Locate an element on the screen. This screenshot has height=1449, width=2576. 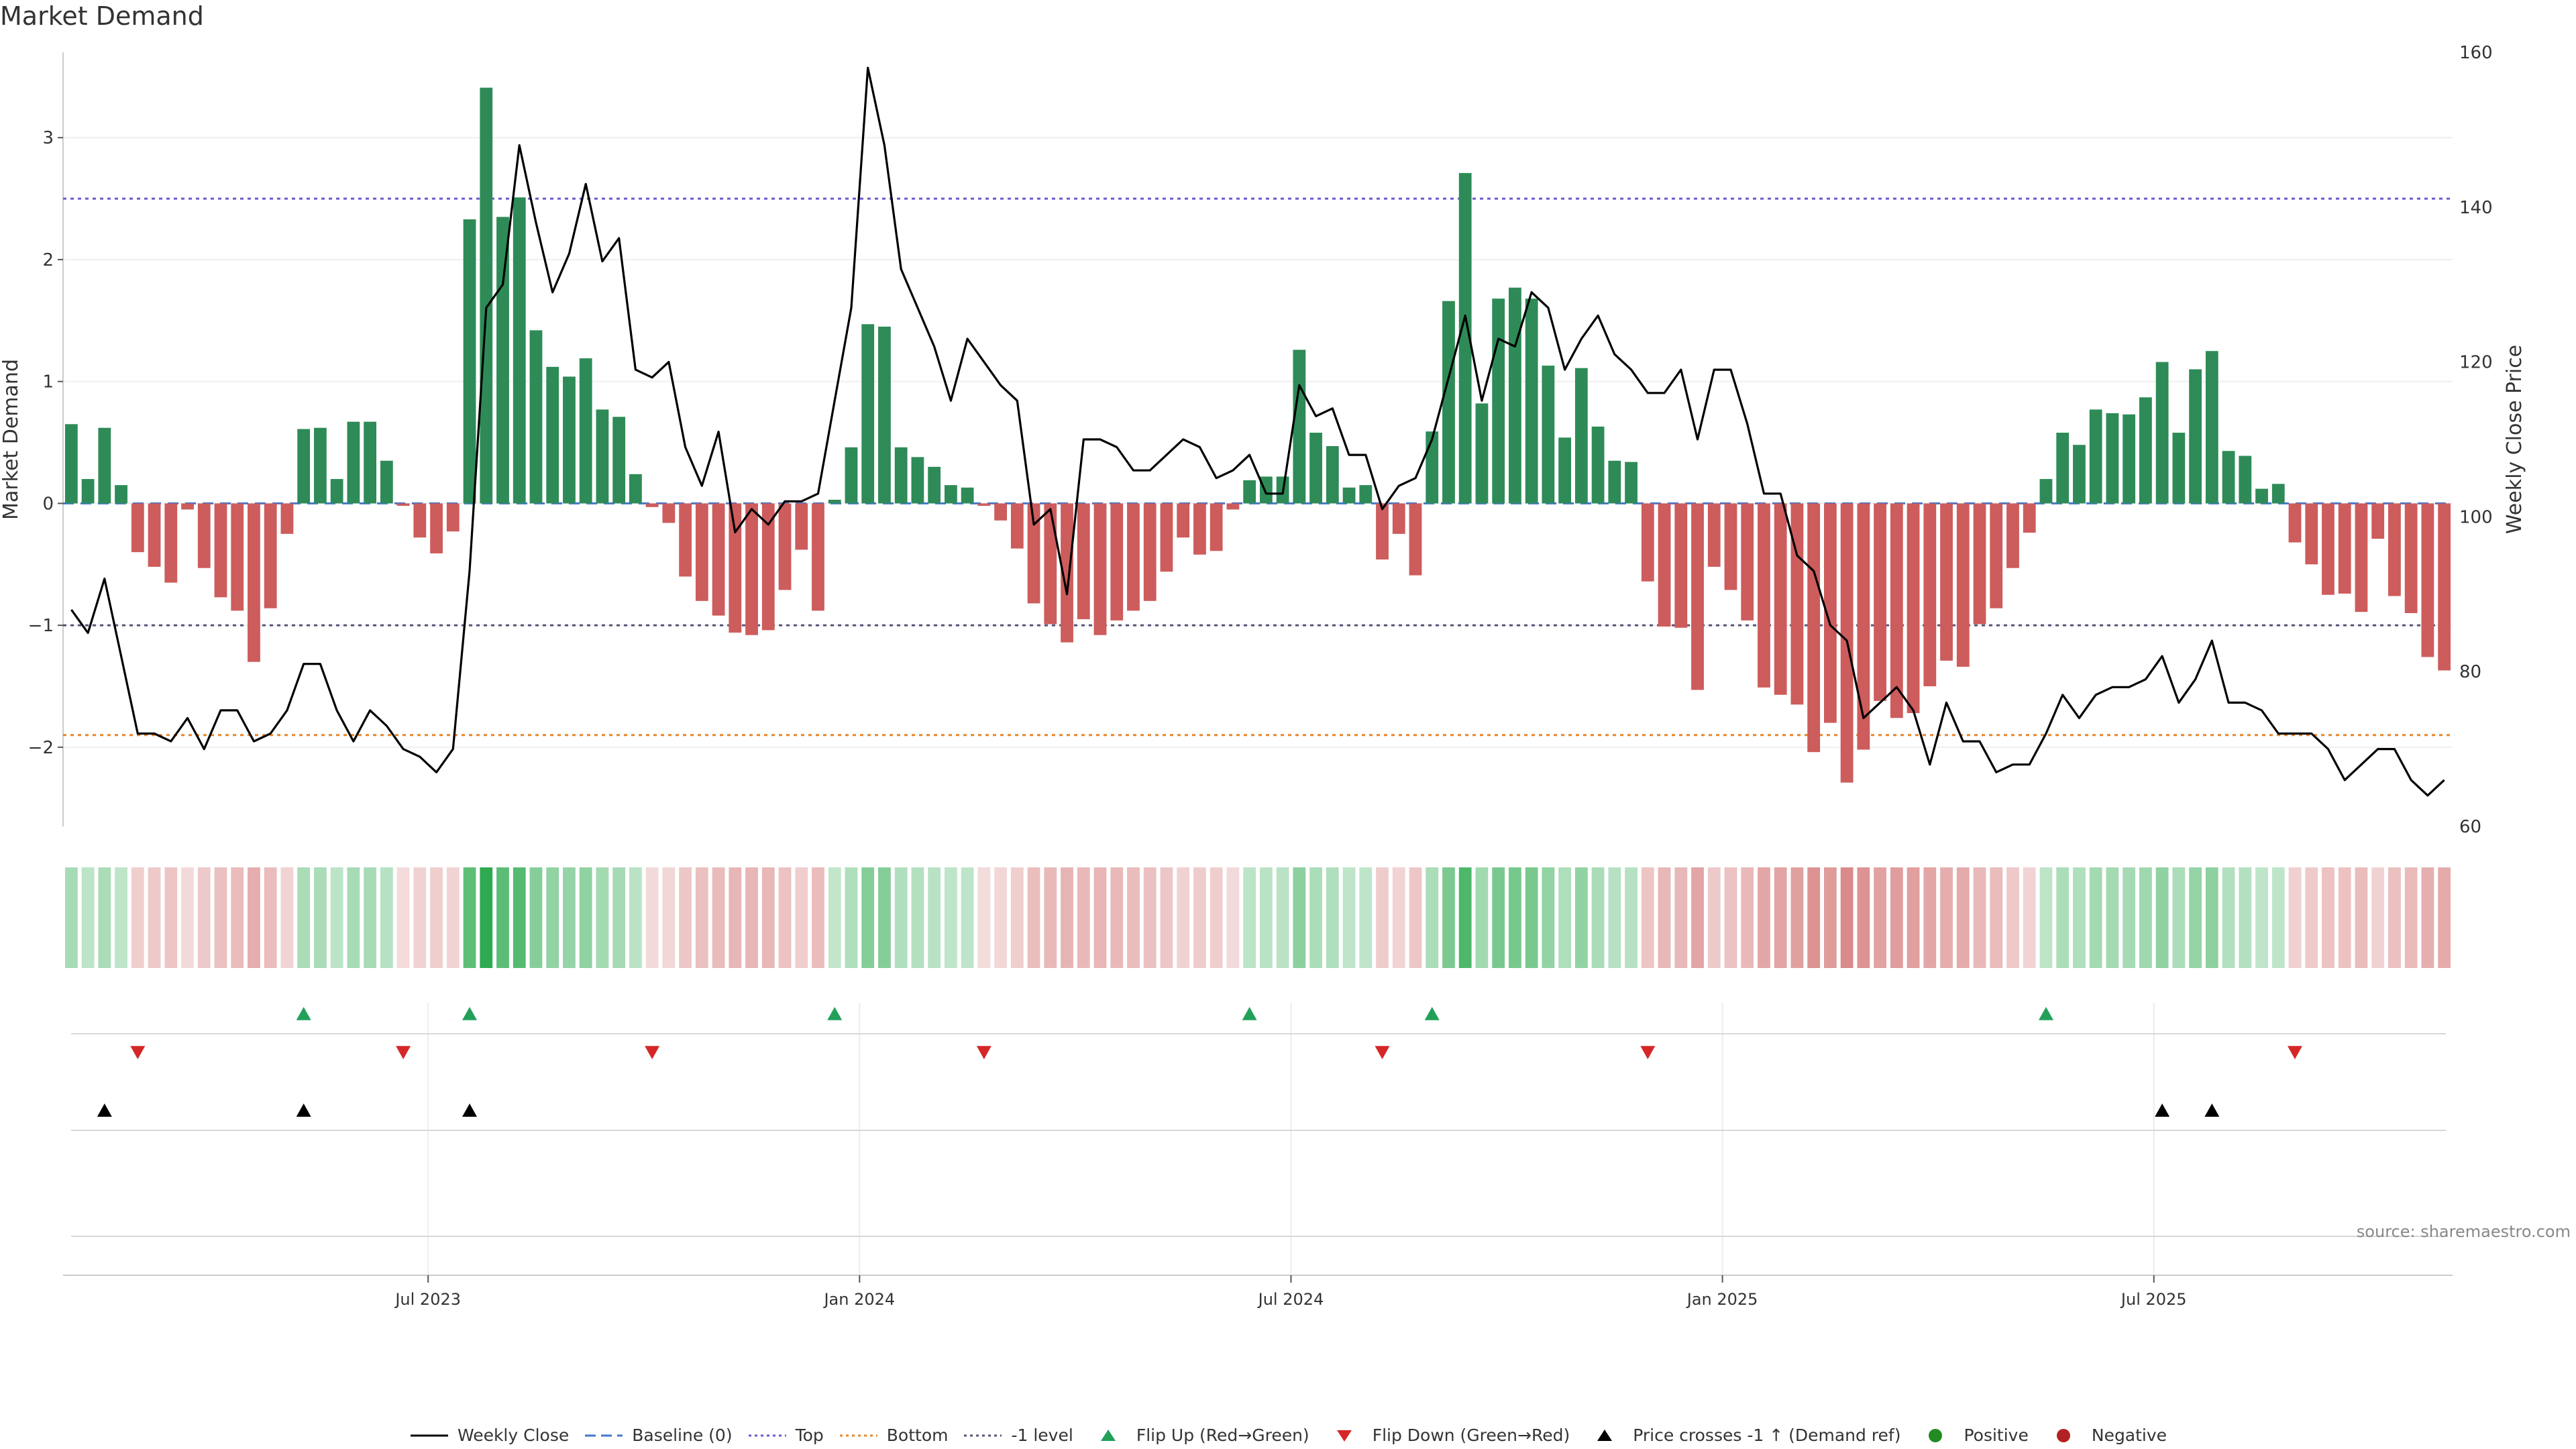
legend-item-top: Top is located at coordinates (785, 1435).